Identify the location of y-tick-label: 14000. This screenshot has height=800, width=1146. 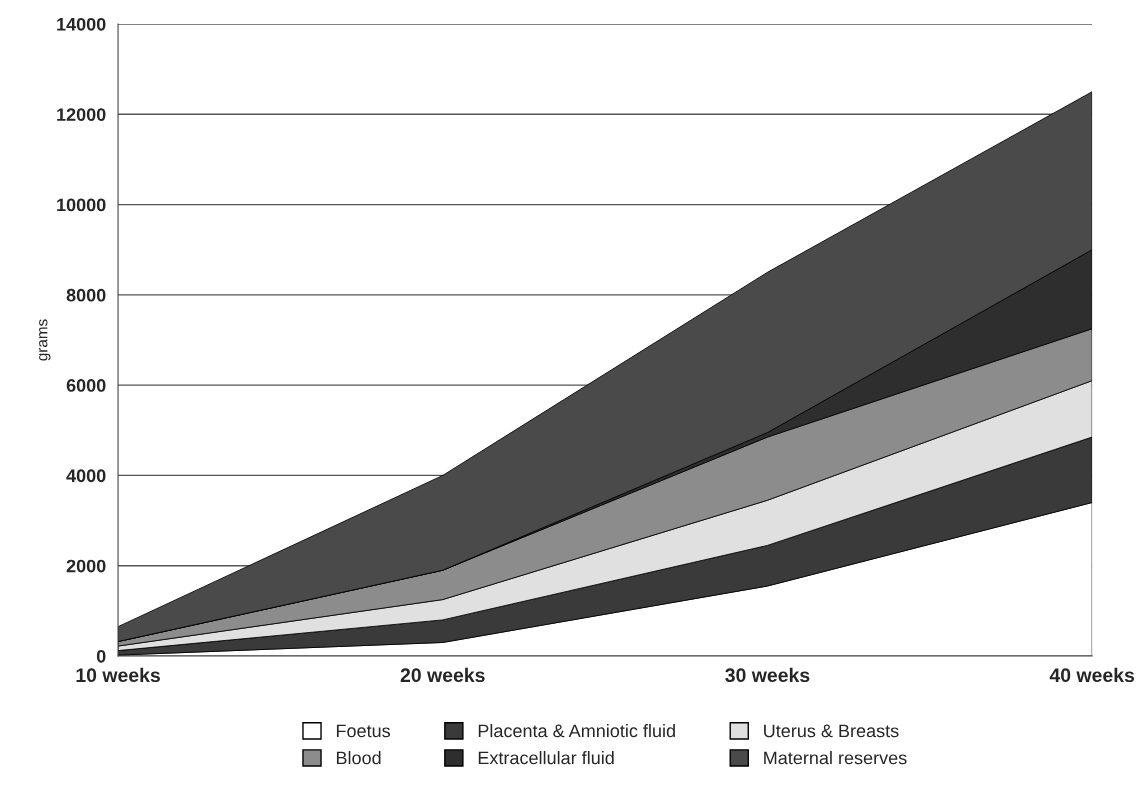
(81, 24).